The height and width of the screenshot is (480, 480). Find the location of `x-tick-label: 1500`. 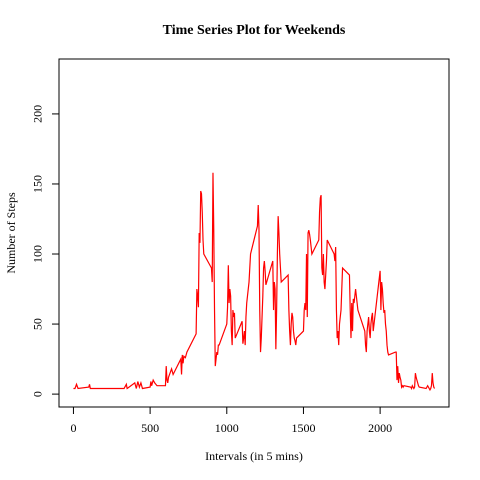

x-tick-label: 1500 is located at coordinates (303, 428).